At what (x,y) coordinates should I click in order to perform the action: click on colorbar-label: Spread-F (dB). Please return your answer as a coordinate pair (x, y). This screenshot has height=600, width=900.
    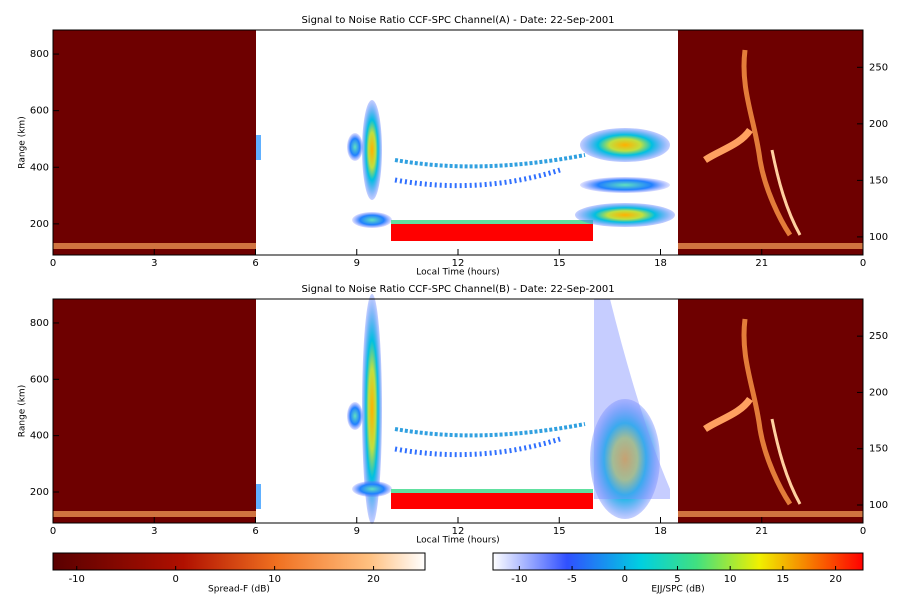
    Looking at the image, I should click on (239, 590).